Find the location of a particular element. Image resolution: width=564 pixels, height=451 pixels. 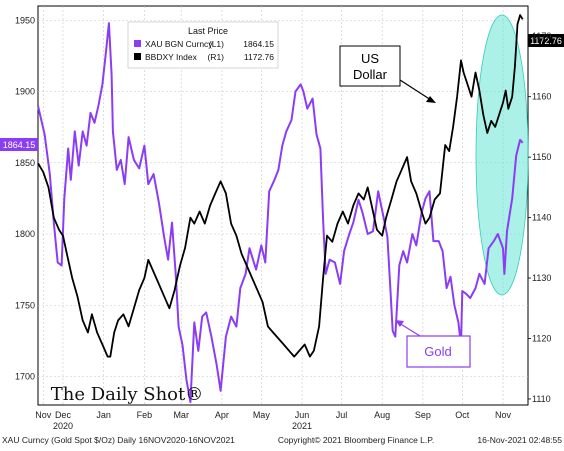

right-axis-badge: 1172.76 is located at coordinates (546, 40).